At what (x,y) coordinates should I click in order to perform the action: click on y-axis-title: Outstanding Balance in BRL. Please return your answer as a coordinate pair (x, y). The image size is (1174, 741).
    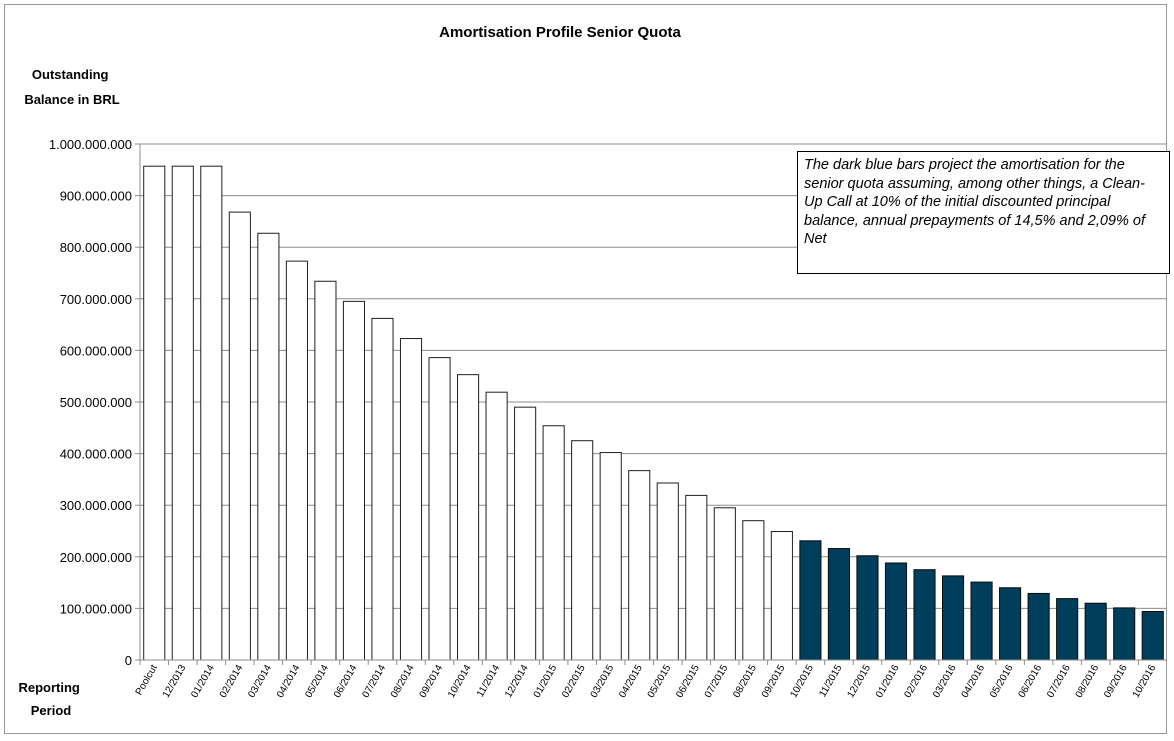
    Looking at the image, I should click on (71, 87).